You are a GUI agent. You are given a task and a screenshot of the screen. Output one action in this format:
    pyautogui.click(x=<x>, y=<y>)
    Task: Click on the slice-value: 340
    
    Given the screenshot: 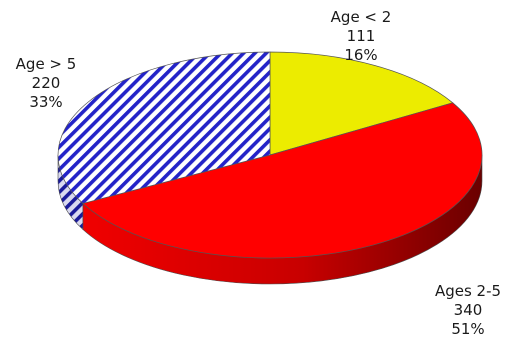 What is the action you would take?
    pyautogui.click(x=468, y=310)
    